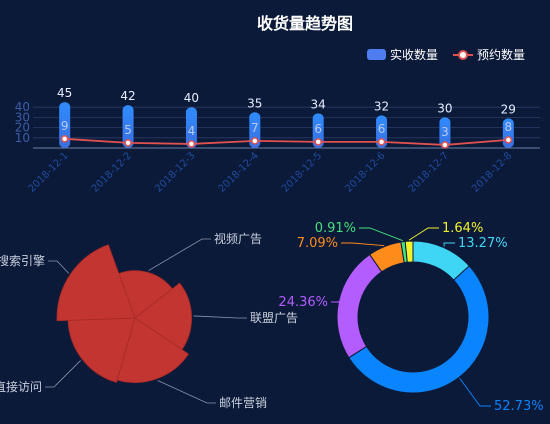 The width and height of the screenshot is (550, 424). What do you see at coordinates (318, 104) in the screenshot?
I see `bar-value-label: 34` at bounding box center [318, 104].